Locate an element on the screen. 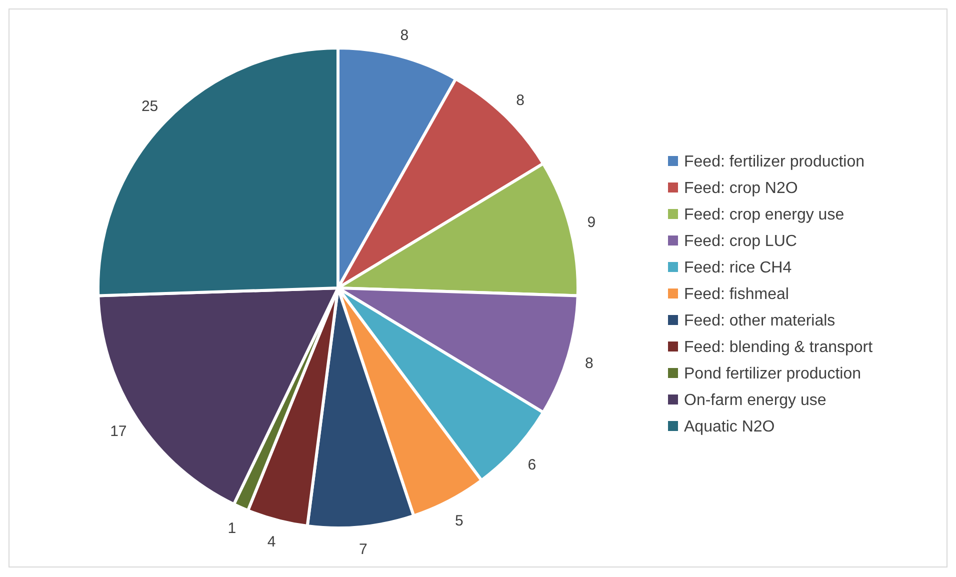 The width and height of the screenshot is (956, 577). legend-label: Feed: crop LUC is located at coordinates (740, 241).